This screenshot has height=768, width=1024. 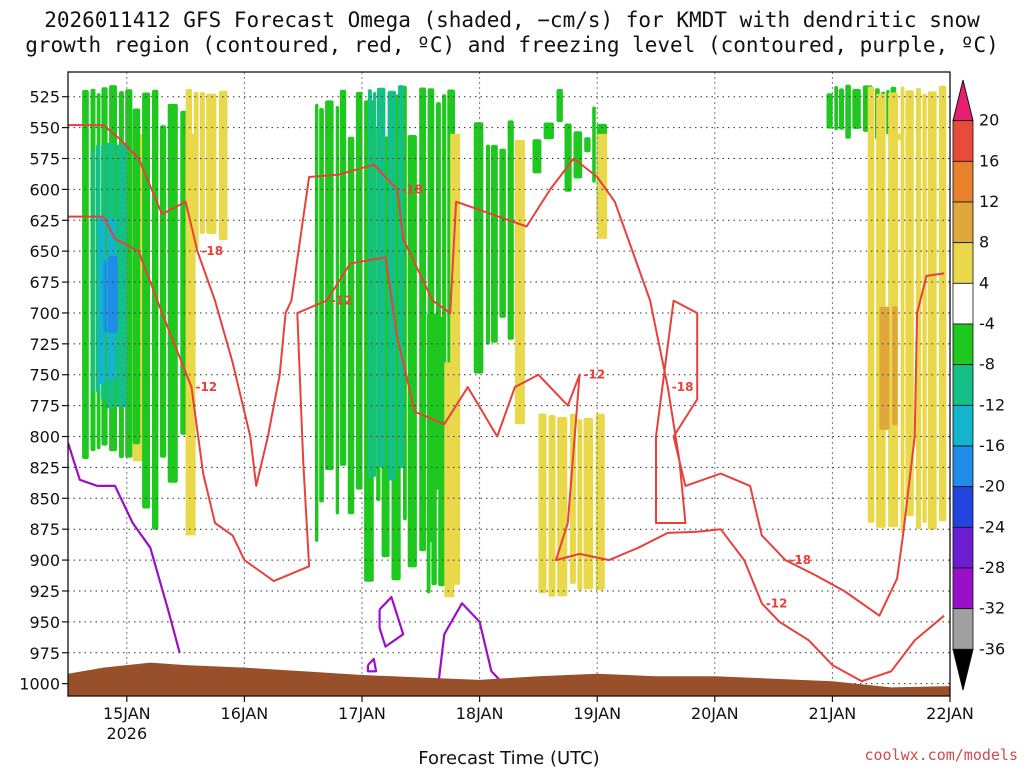 I want to click on colorbar-label: 8, so click(x=984, y=242).